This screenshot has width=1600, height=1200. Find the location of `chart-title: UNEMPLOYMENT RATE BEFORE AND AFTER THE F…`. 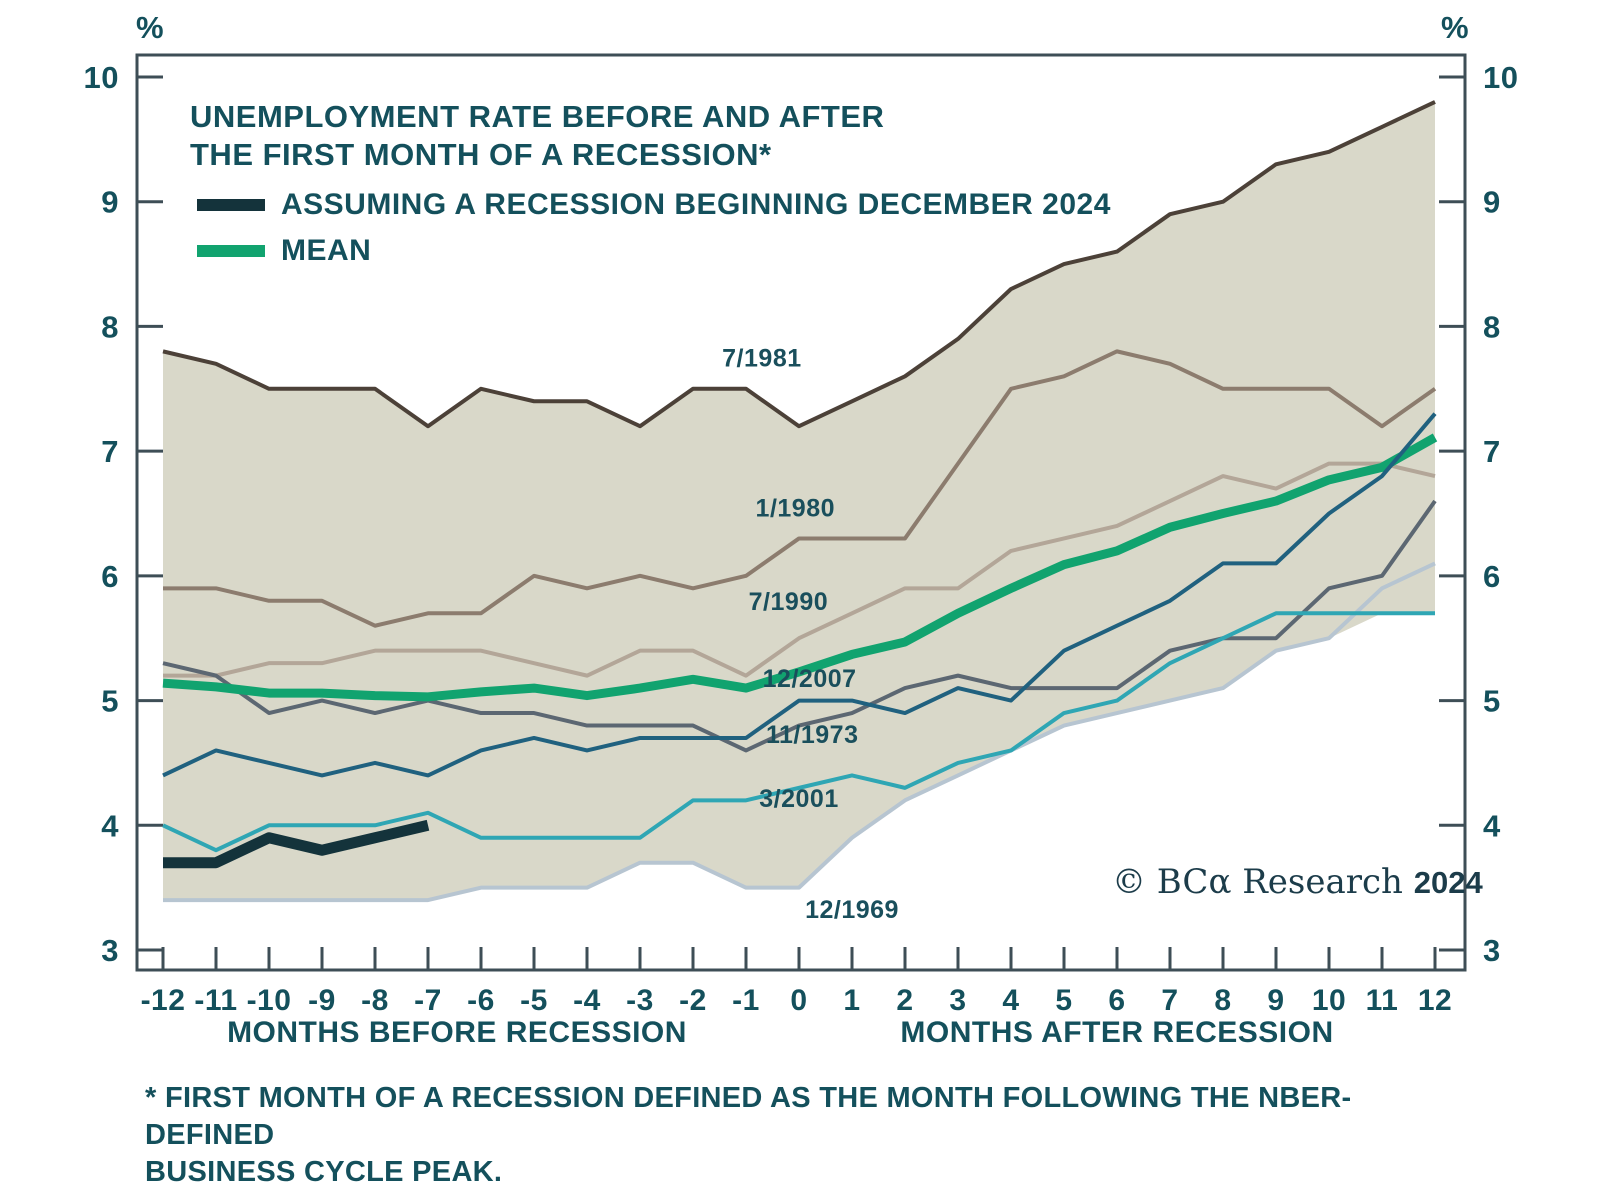

chart-title: UNEMPLOYMENT RATE BEFORE AND AFTER THE F… is located at coordinates (537, 136).